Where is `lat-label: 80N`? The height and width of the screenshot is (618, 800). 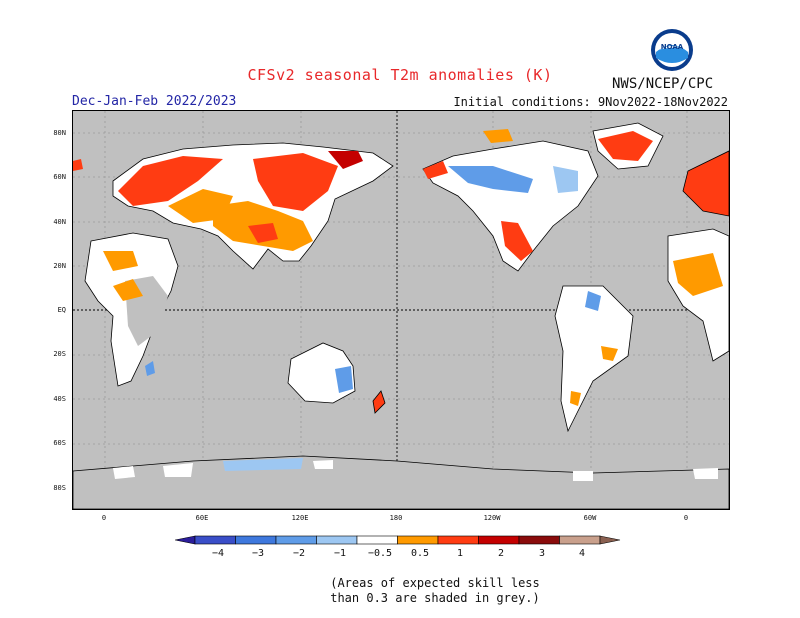 lat-label: 80N is located at coordinates (59, 133).